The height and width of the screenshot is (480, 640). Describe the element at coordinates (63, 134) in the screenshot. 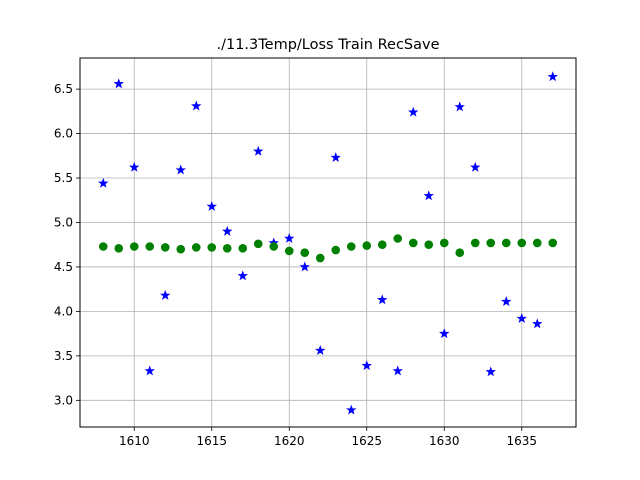

I see `y-tick-label: 6.0` at that location.